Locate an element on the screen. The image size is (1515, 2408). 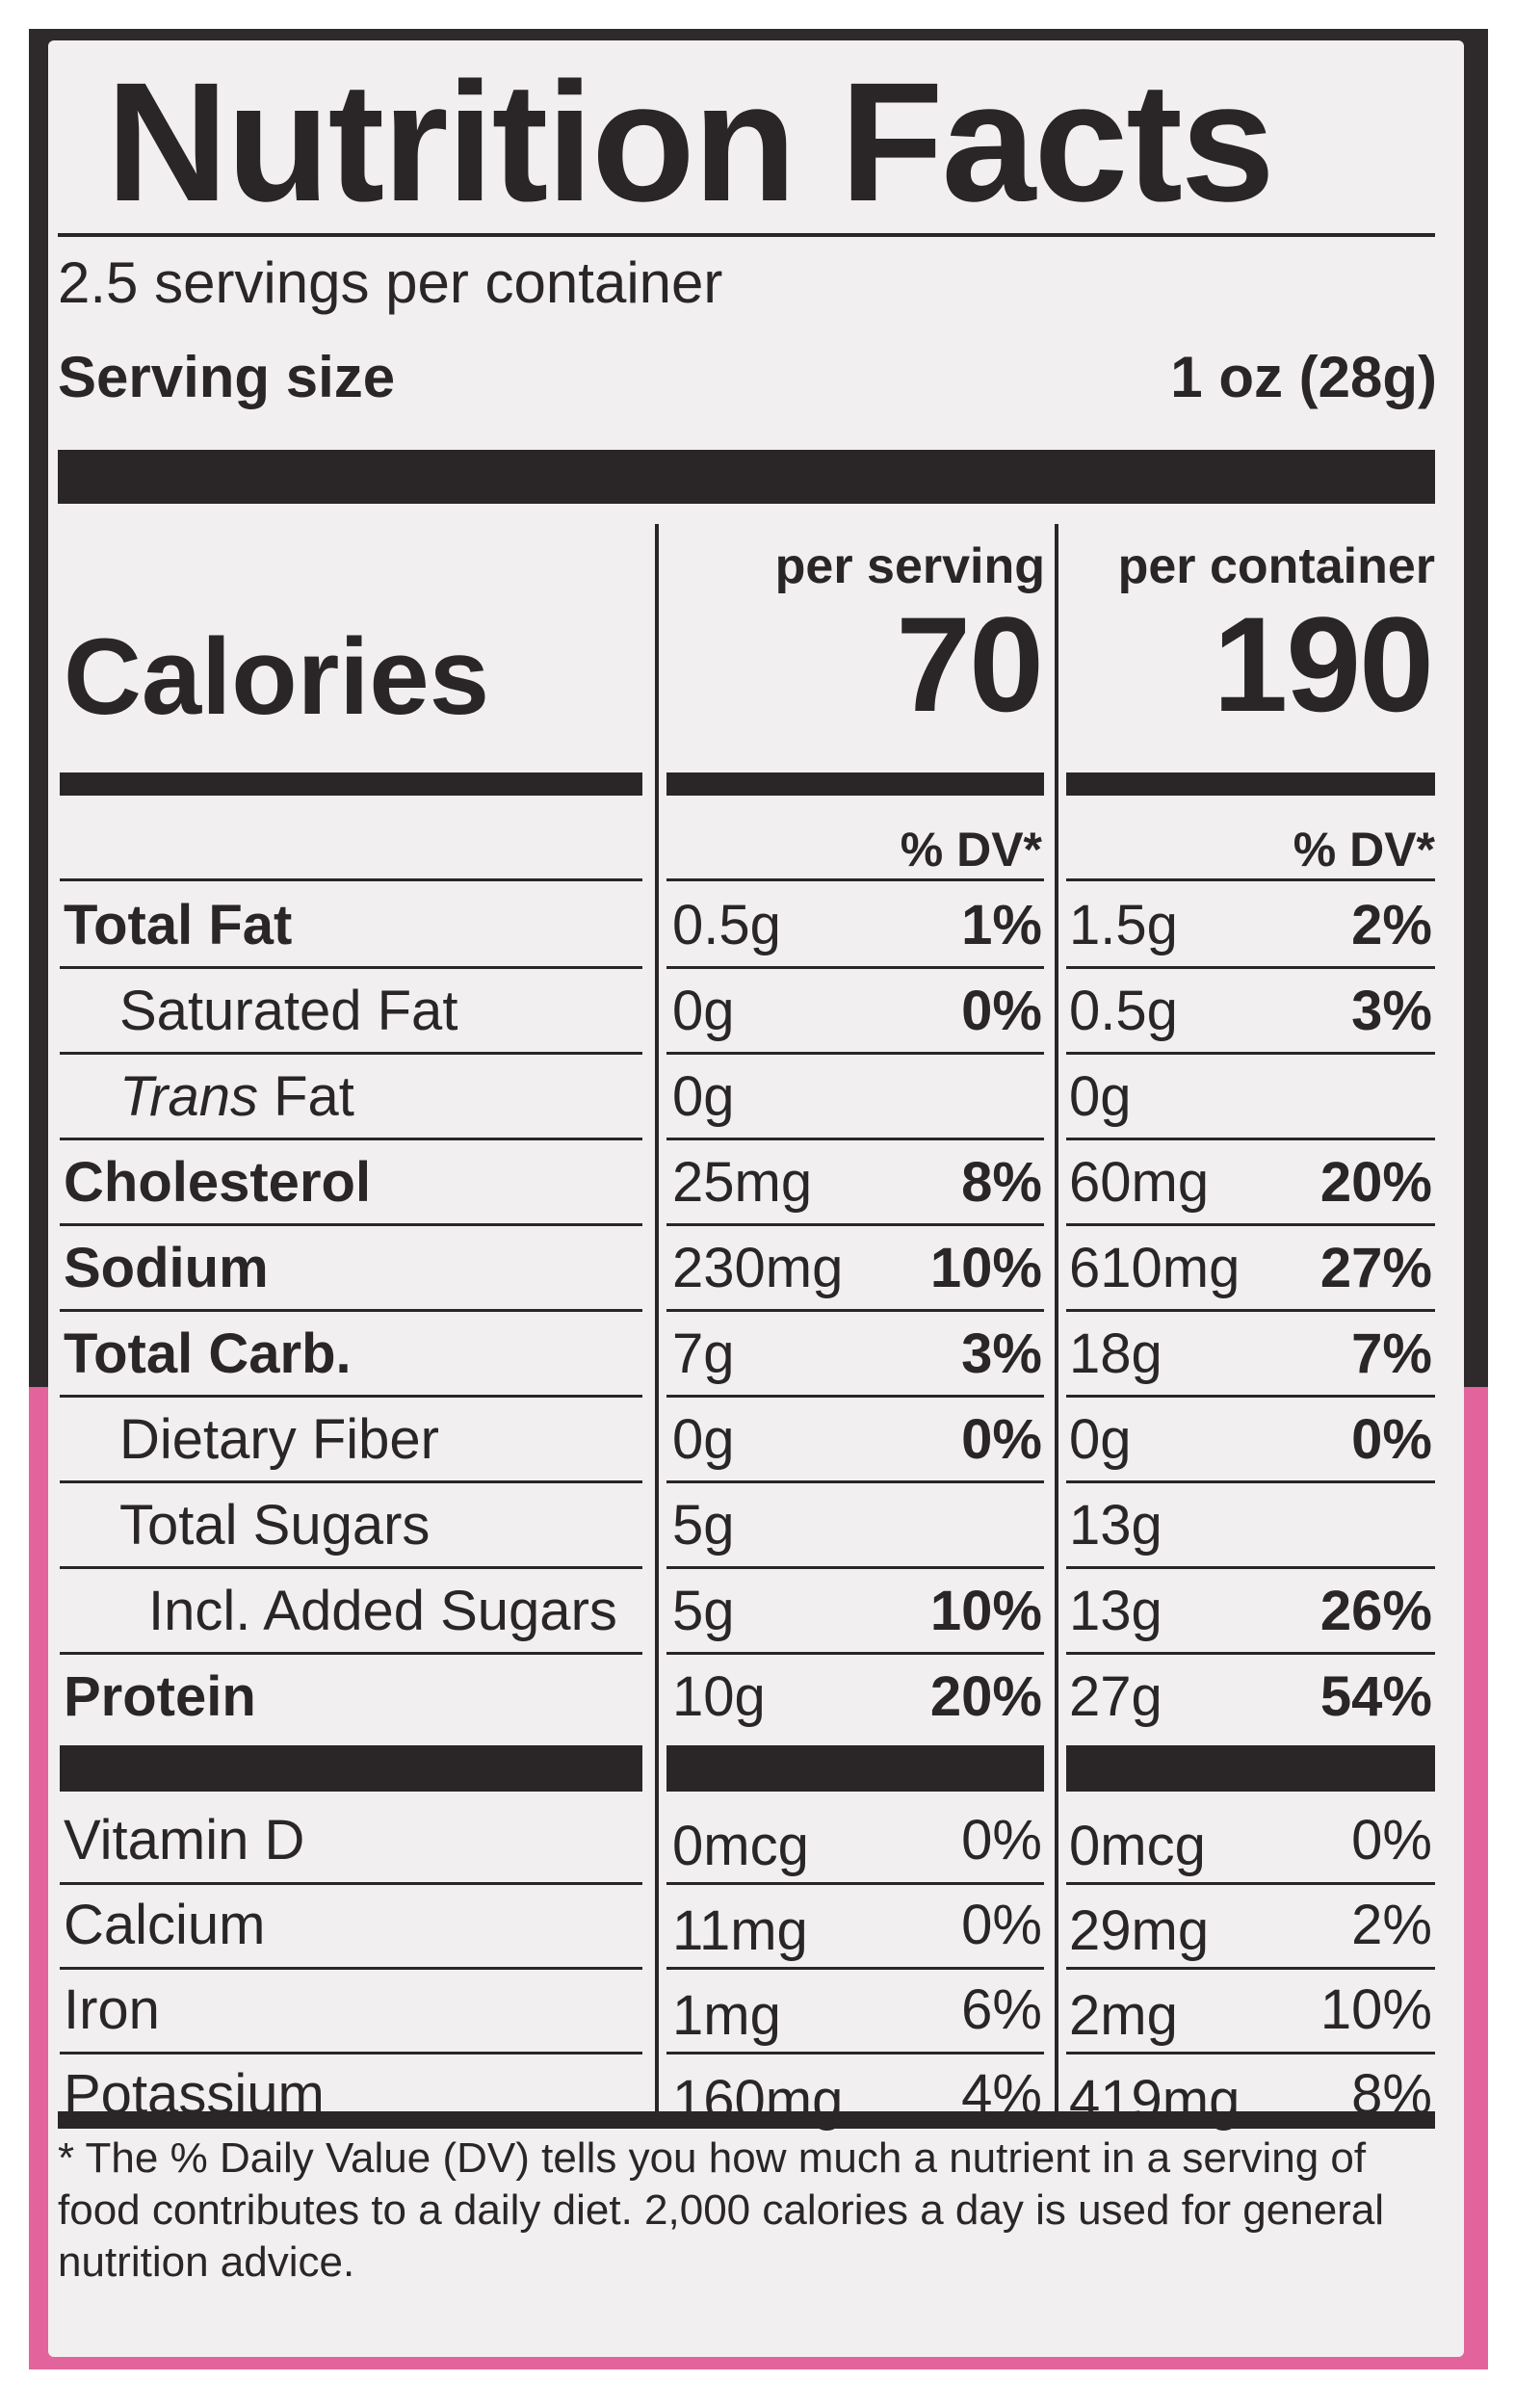
nutrient-label: Total Carb. is located at coordinates (208, 1353).